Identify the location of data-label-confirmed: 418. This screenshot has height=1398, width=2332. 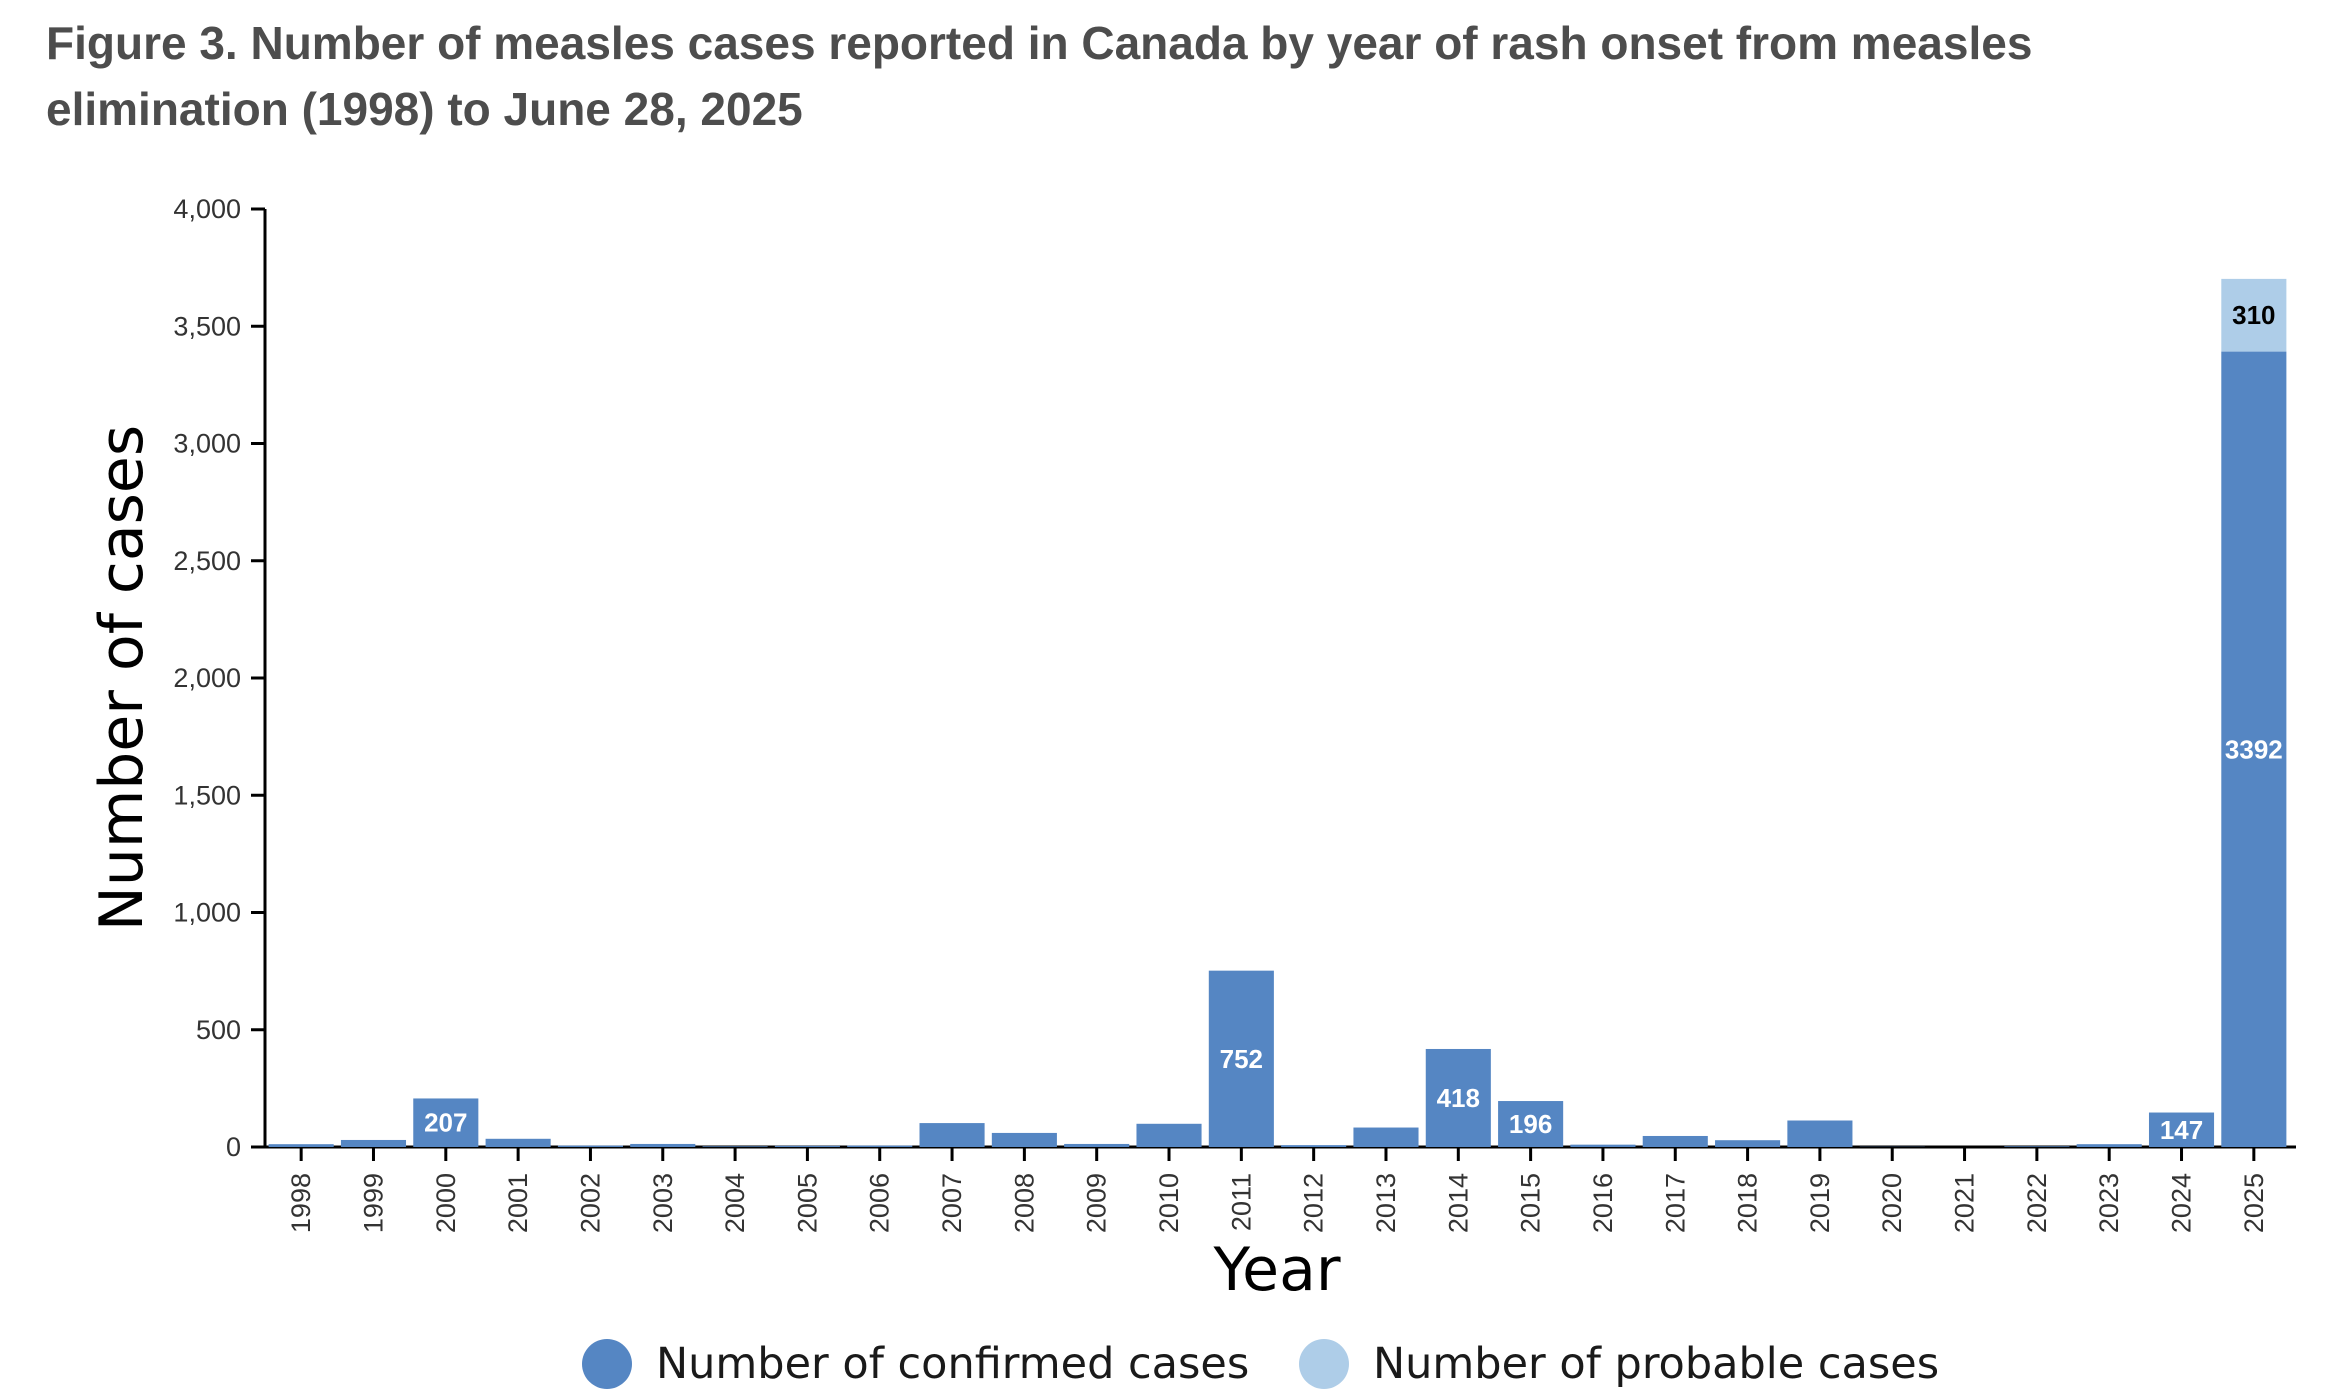
(1458, 1098).